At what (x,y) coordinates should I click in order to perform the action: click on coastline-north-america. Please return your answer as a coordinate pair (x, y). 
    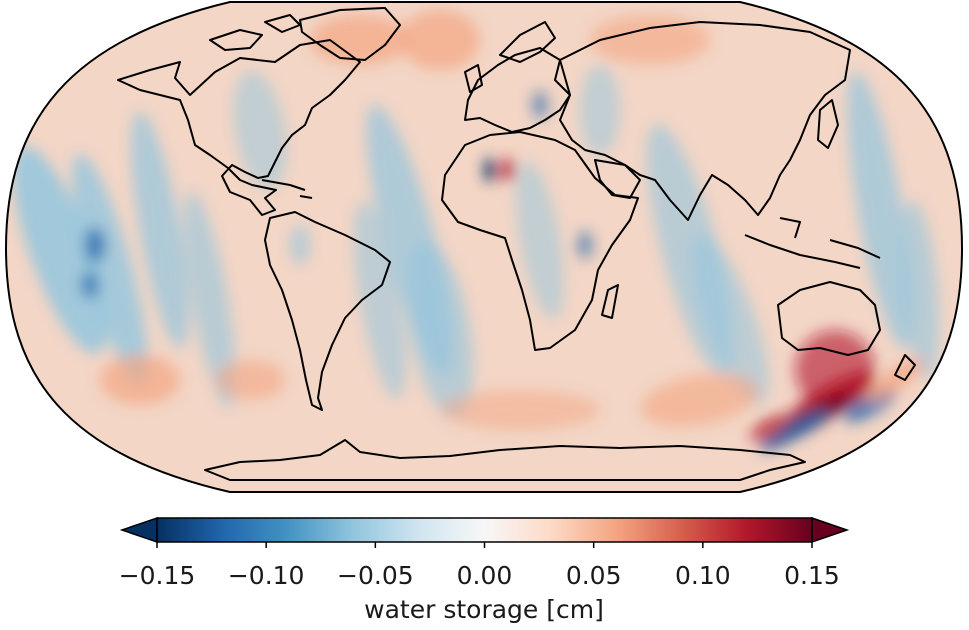
    Looking at the image, I should click on (239, 127).